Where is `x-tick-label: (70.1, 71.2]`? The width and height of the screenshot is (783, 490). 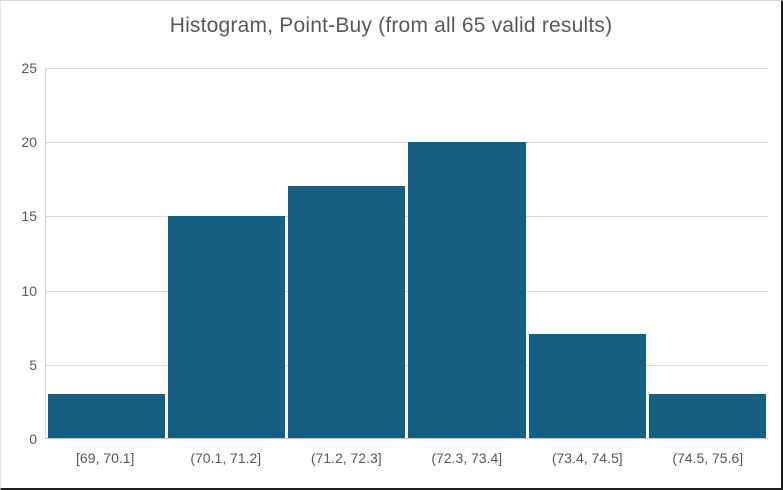
x-tick-label: (70.1, 71.2] is located at coordinates (226, 458).